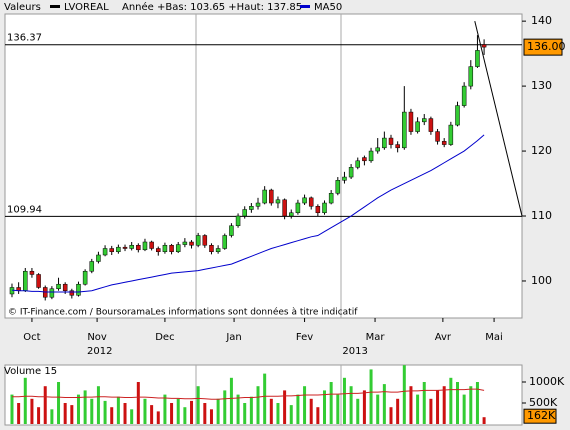  Describe the element at coordinates (22, 7) in the screenshot. I see `header-label: Valeurs` at that location.